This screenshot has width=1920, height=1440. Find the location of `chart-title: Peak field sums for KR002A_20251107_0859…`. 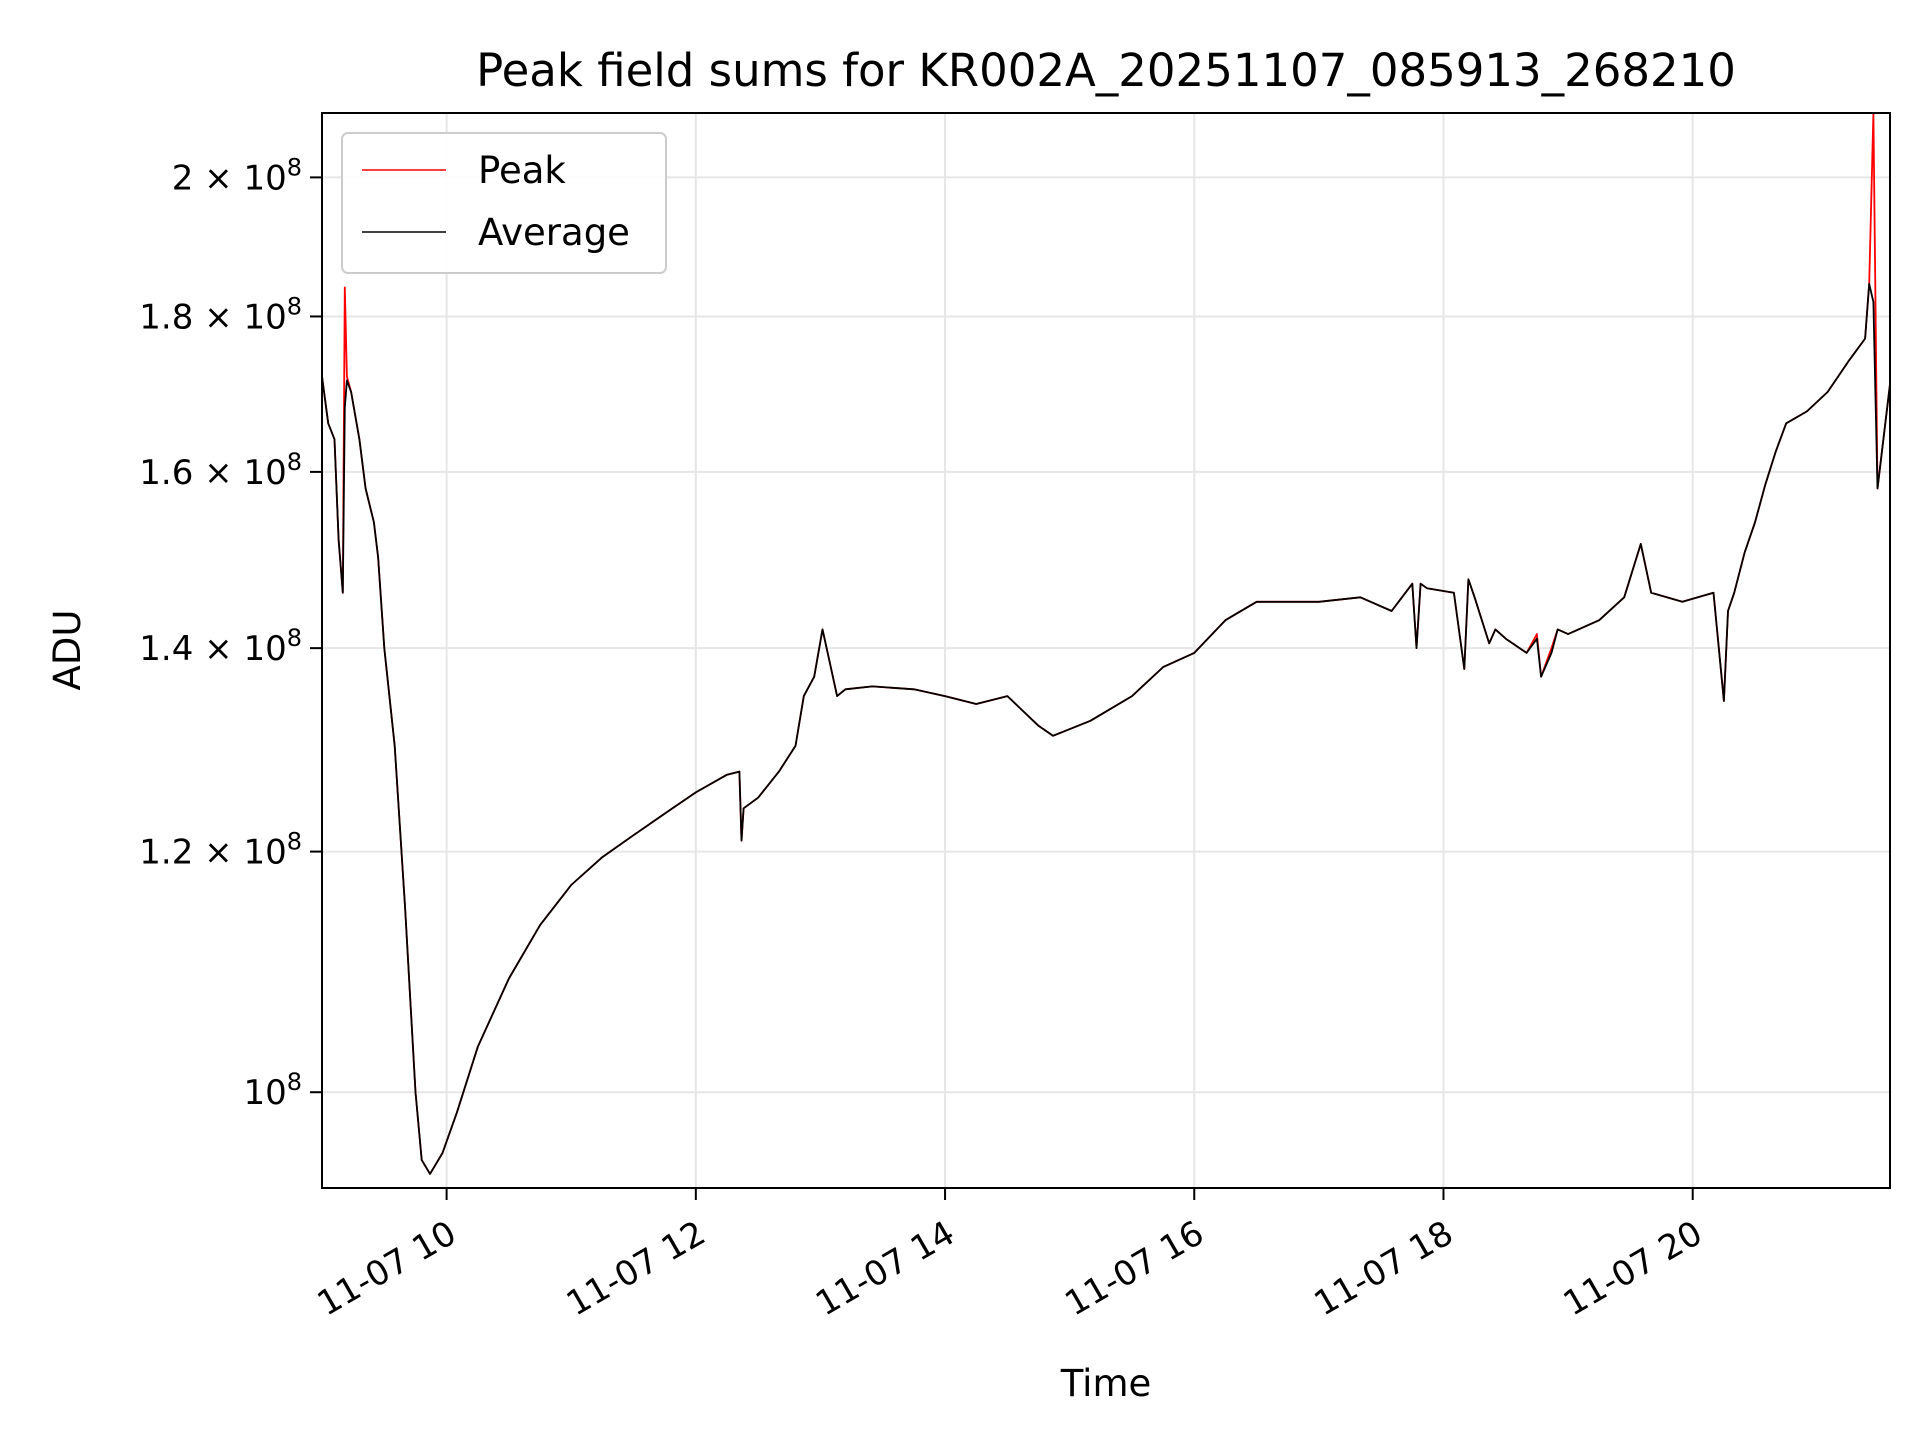

chart-title: Peak field sums for KR002A_20251107_0859… is located at coordinates (1106, 70).